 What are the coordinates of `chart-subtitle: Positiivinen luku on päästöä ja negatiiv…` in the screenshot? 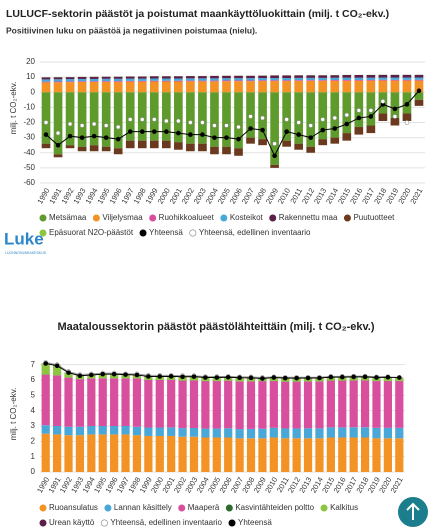 It's located at (131, 30).